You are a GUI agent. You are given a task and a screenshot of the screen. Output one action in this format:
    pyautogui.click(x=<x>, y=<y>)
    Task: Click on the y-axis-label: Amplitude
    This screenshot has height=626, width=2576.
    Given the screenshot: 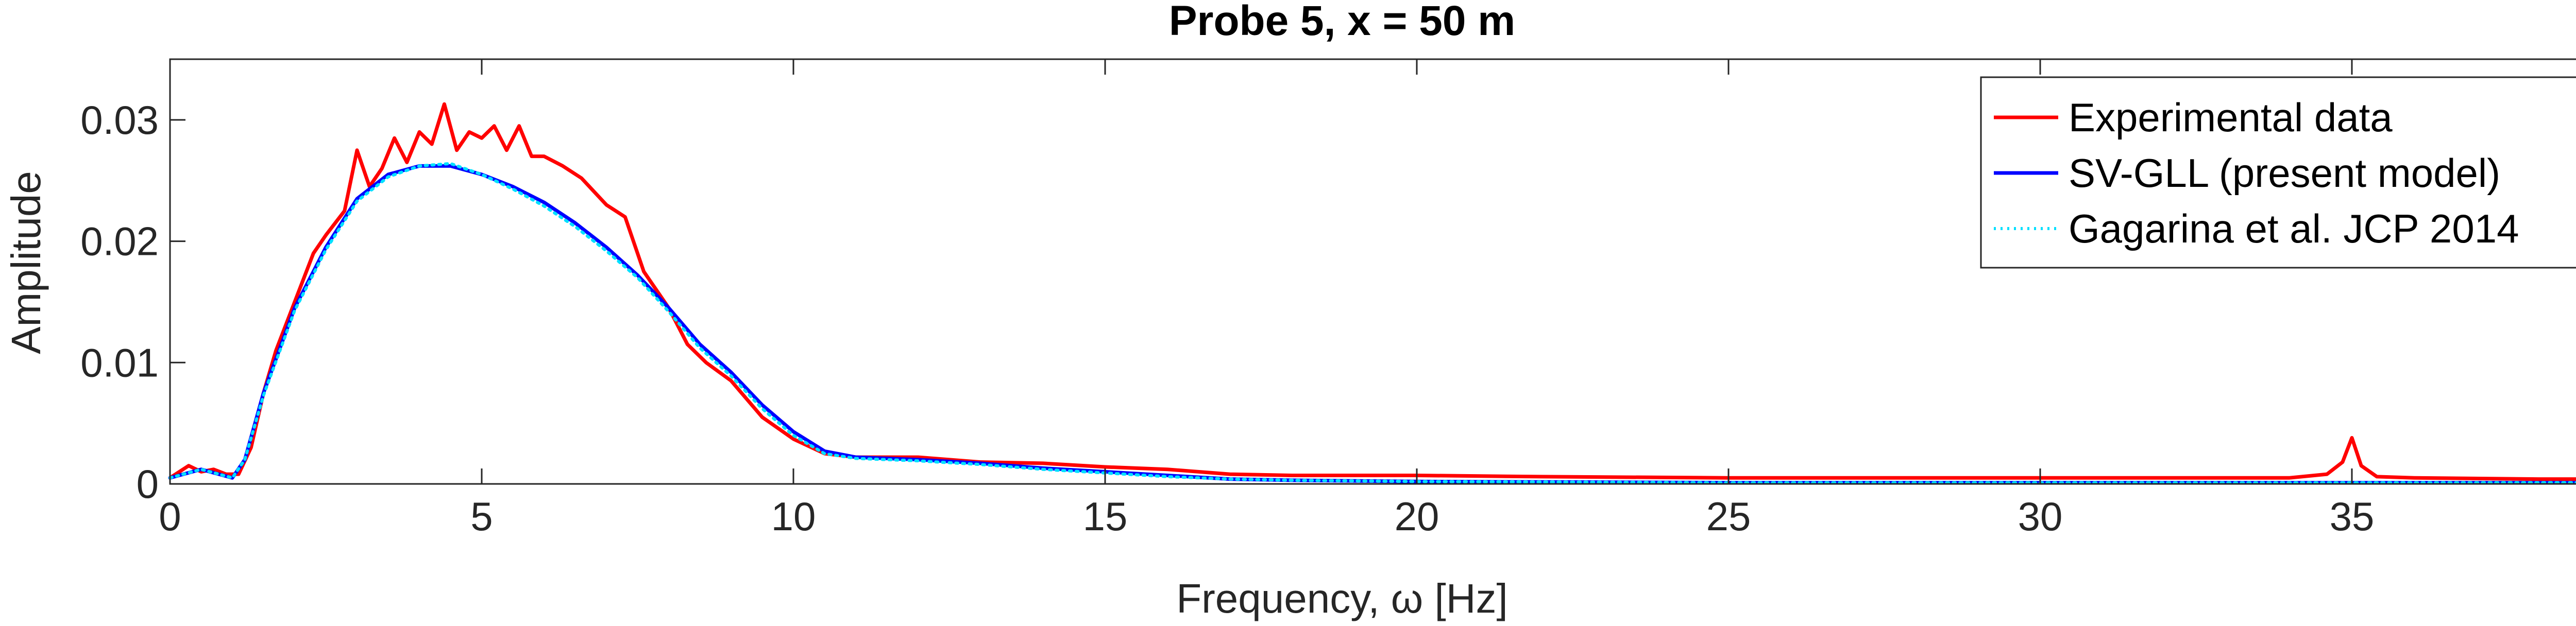 What is the action you would take?
    pyautogui.click(x=26, y=262)
    